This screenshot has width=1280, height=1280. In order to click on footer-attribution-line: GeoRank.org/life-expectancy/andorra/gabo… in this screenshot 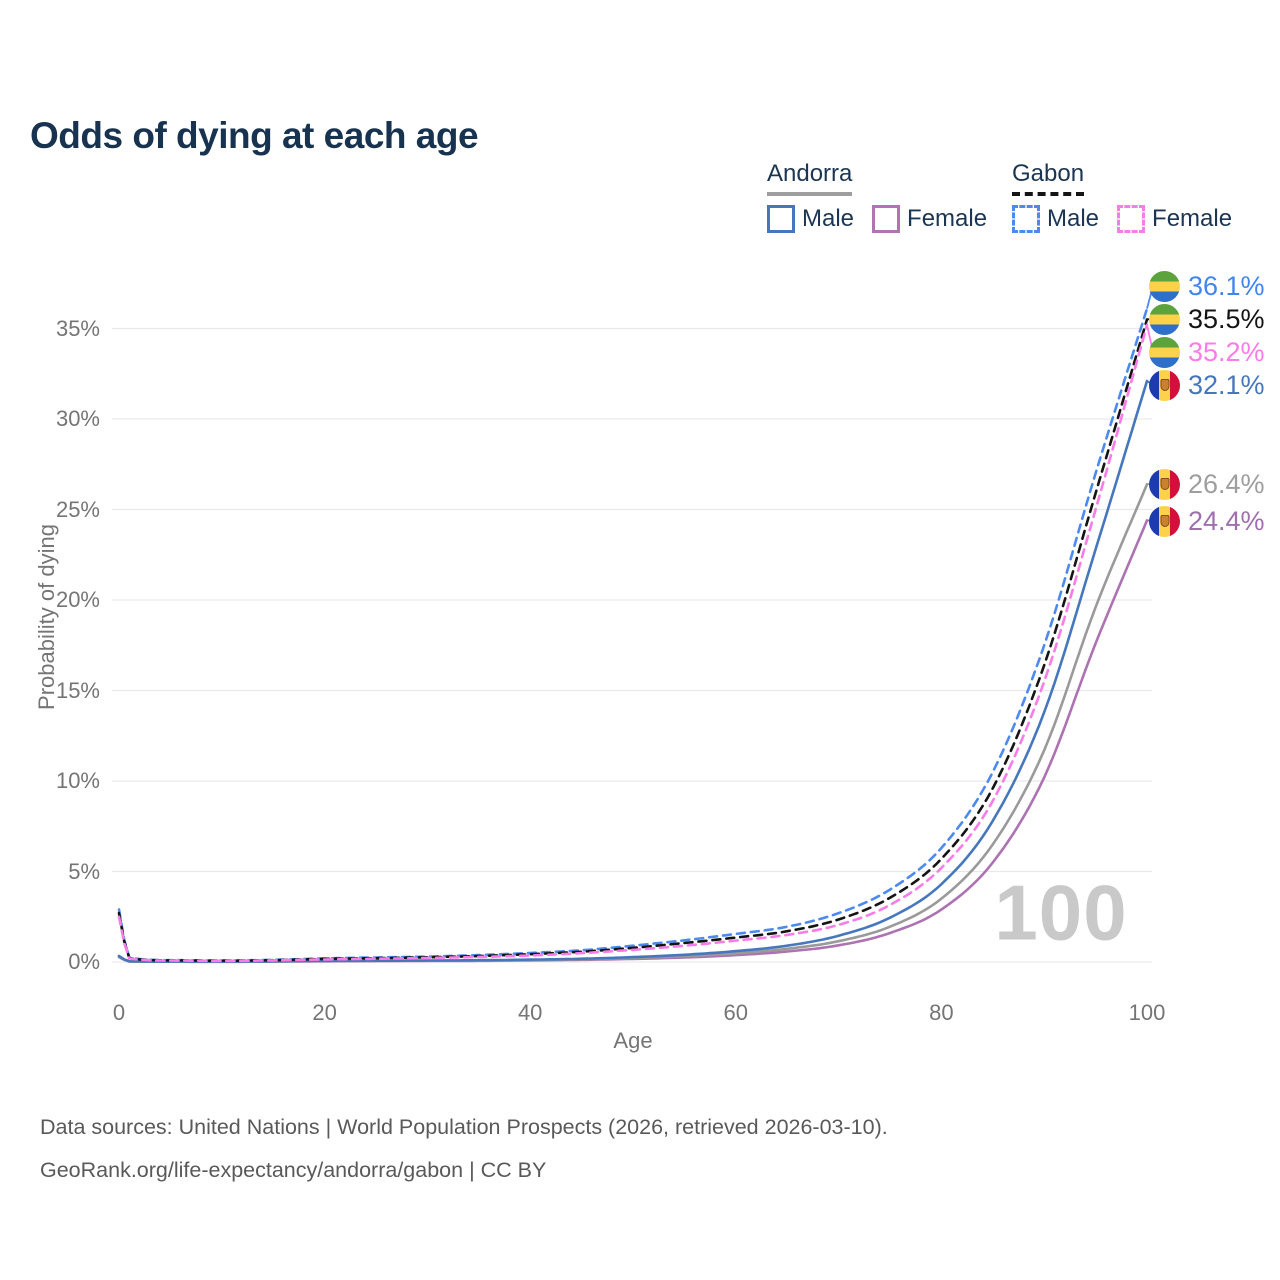, I will do `click(293, 1170)`.